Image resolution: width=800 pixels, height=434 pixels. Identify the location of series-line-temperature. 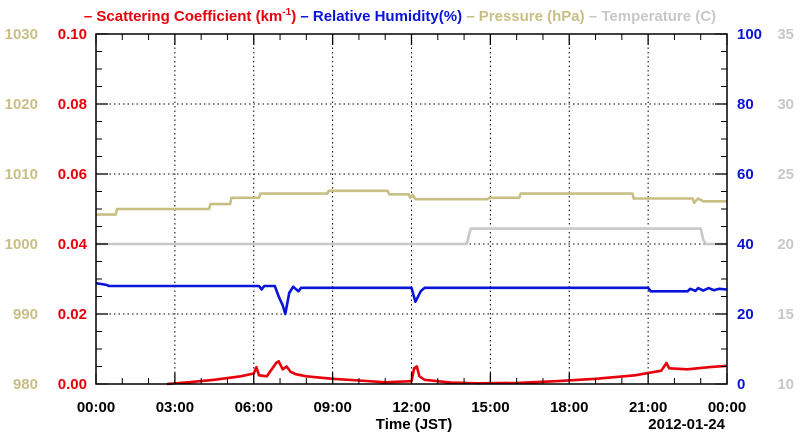
(411, 236).